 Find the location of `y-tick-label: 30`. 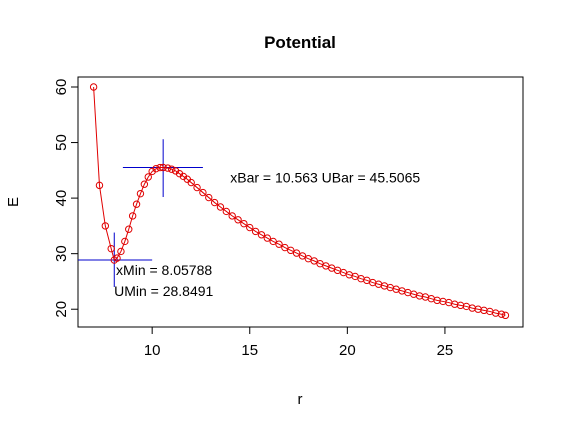

y-tick-label: 30 is located at coordinates (61, 253).